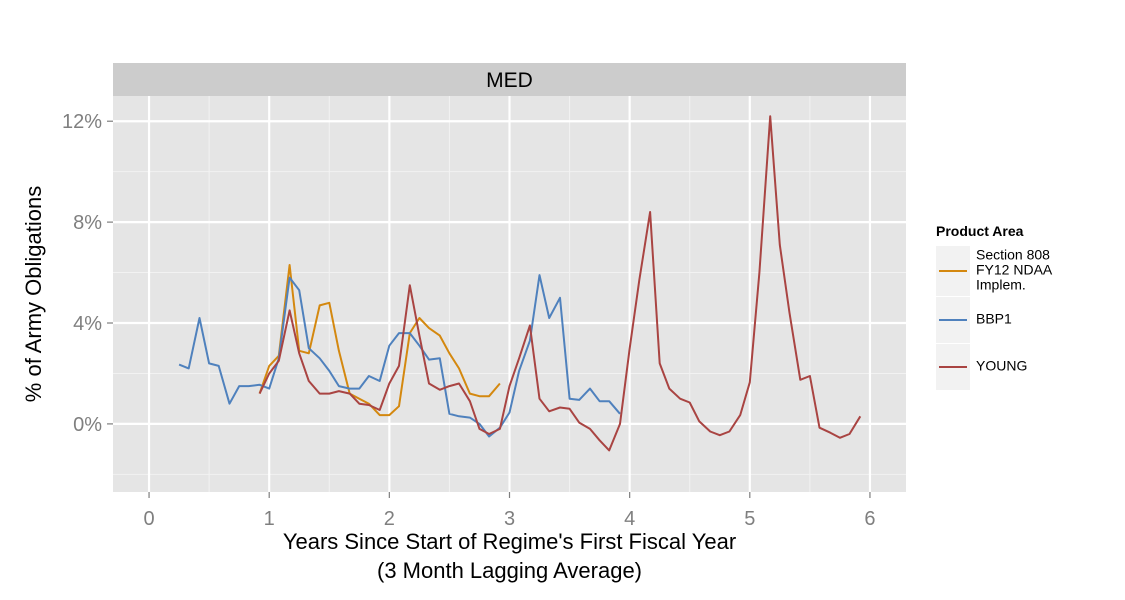  Describe the element at coordinates (87, 324) in the screenshot. I see `y-tick-label: 4%` at that location.